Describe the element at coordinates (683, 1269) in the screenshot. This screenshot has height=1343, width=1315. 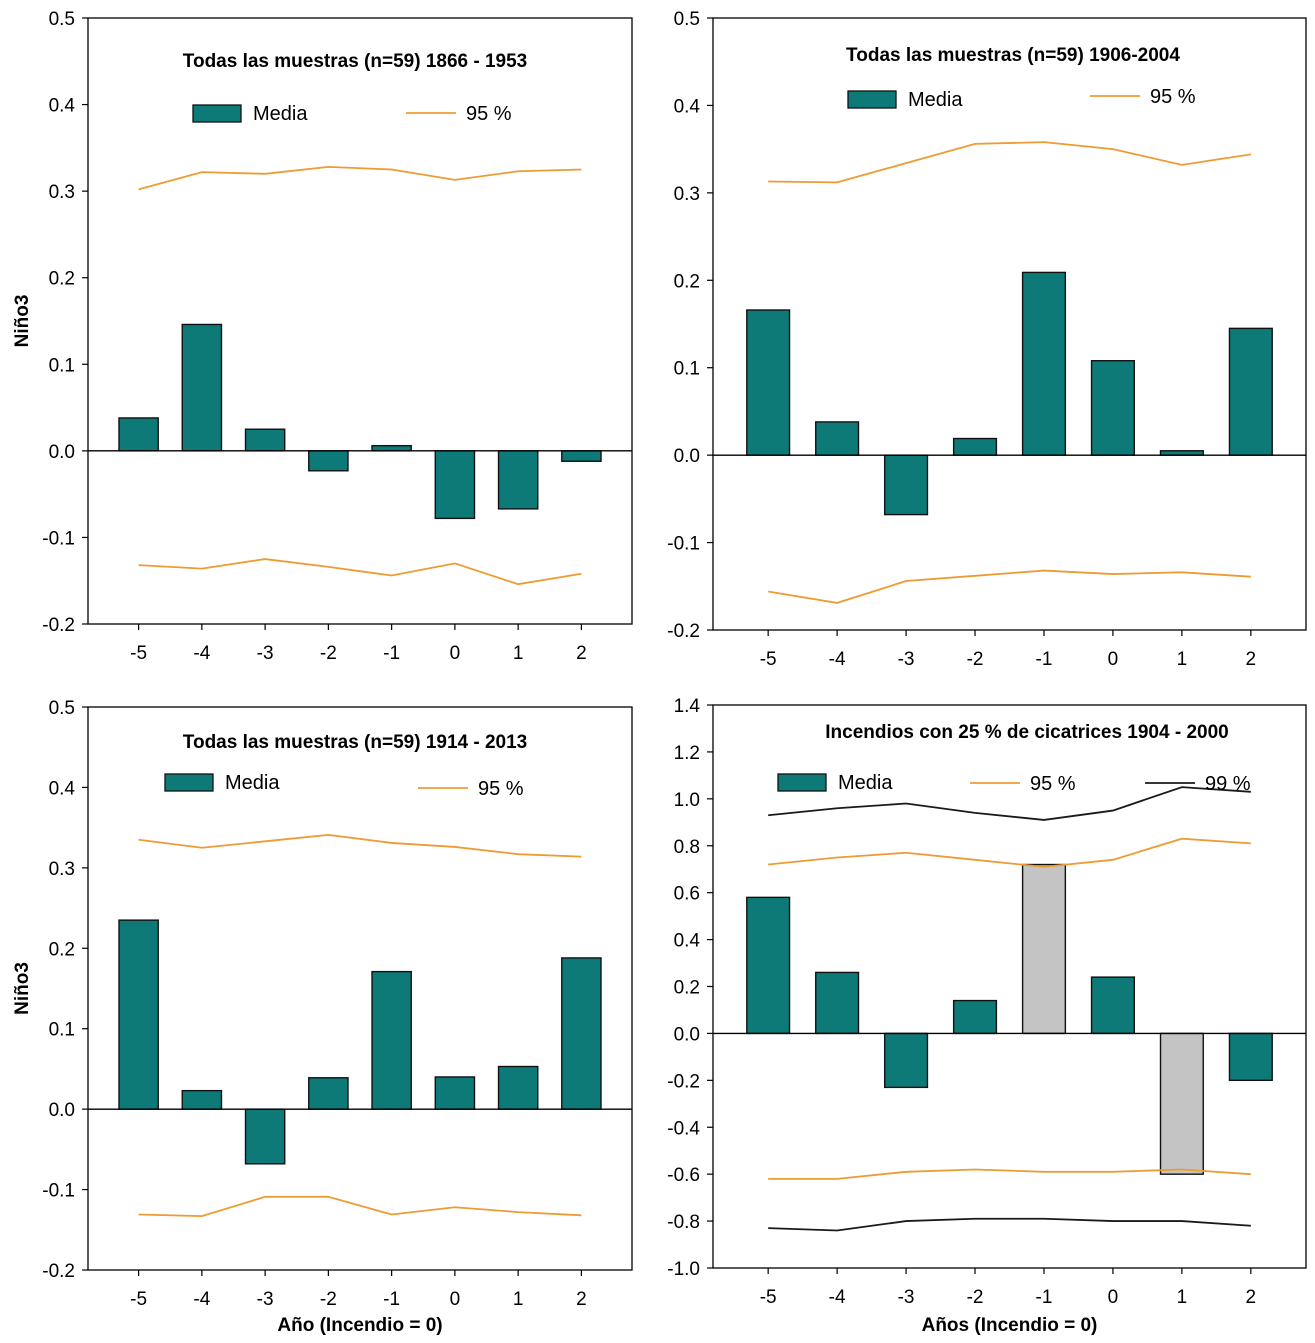
I see `y-tick-label: -1.0` at that location.